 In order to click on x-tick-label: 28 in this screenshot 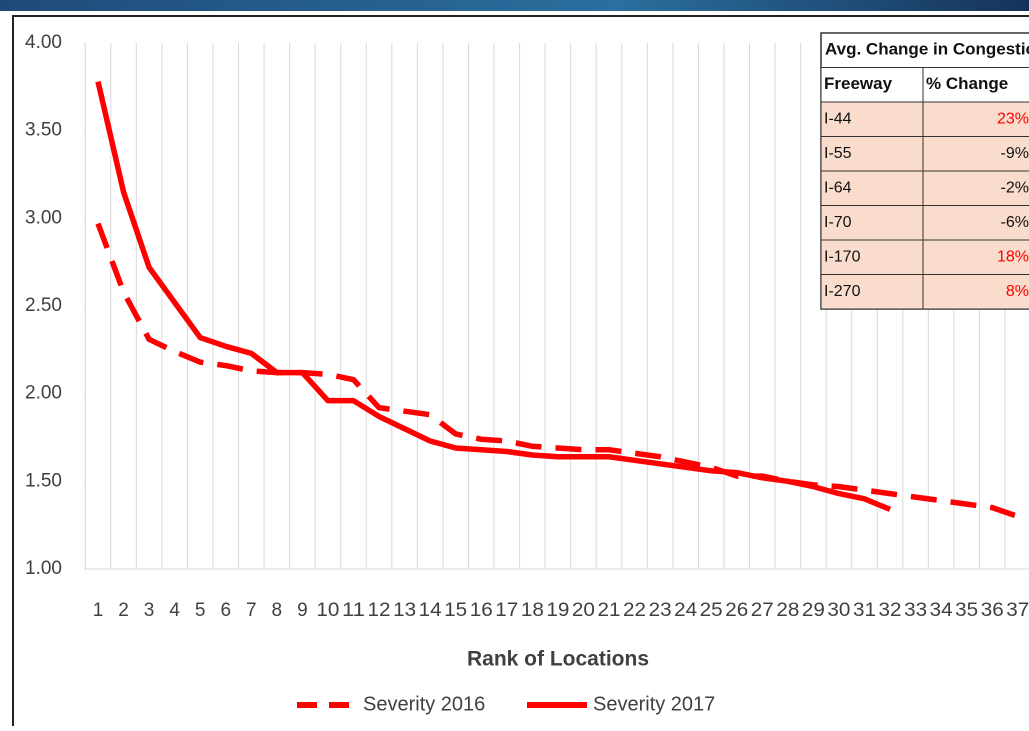, I will do `click(787, 610)`.